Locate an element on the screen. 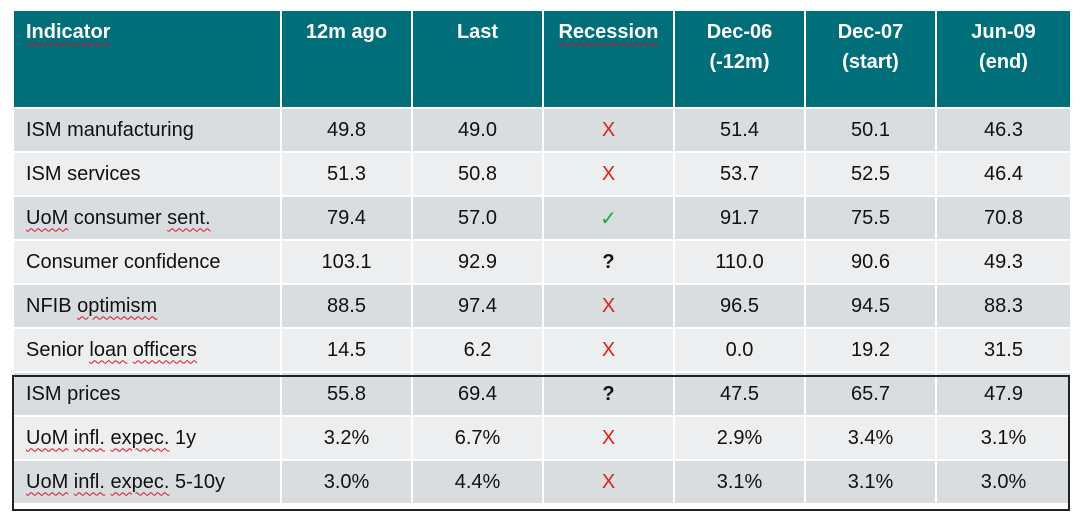 The height and width of the screenshot is (518, 1082). value-jun09: 31.5 is located at coordinates (1003, 350).